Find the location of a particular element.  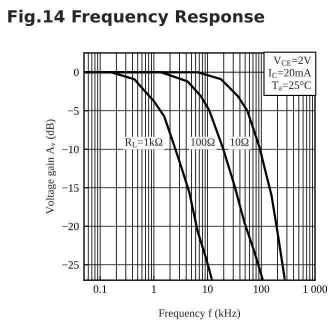

x-tick-label: 0.1 is located at coordinates (100, 289).